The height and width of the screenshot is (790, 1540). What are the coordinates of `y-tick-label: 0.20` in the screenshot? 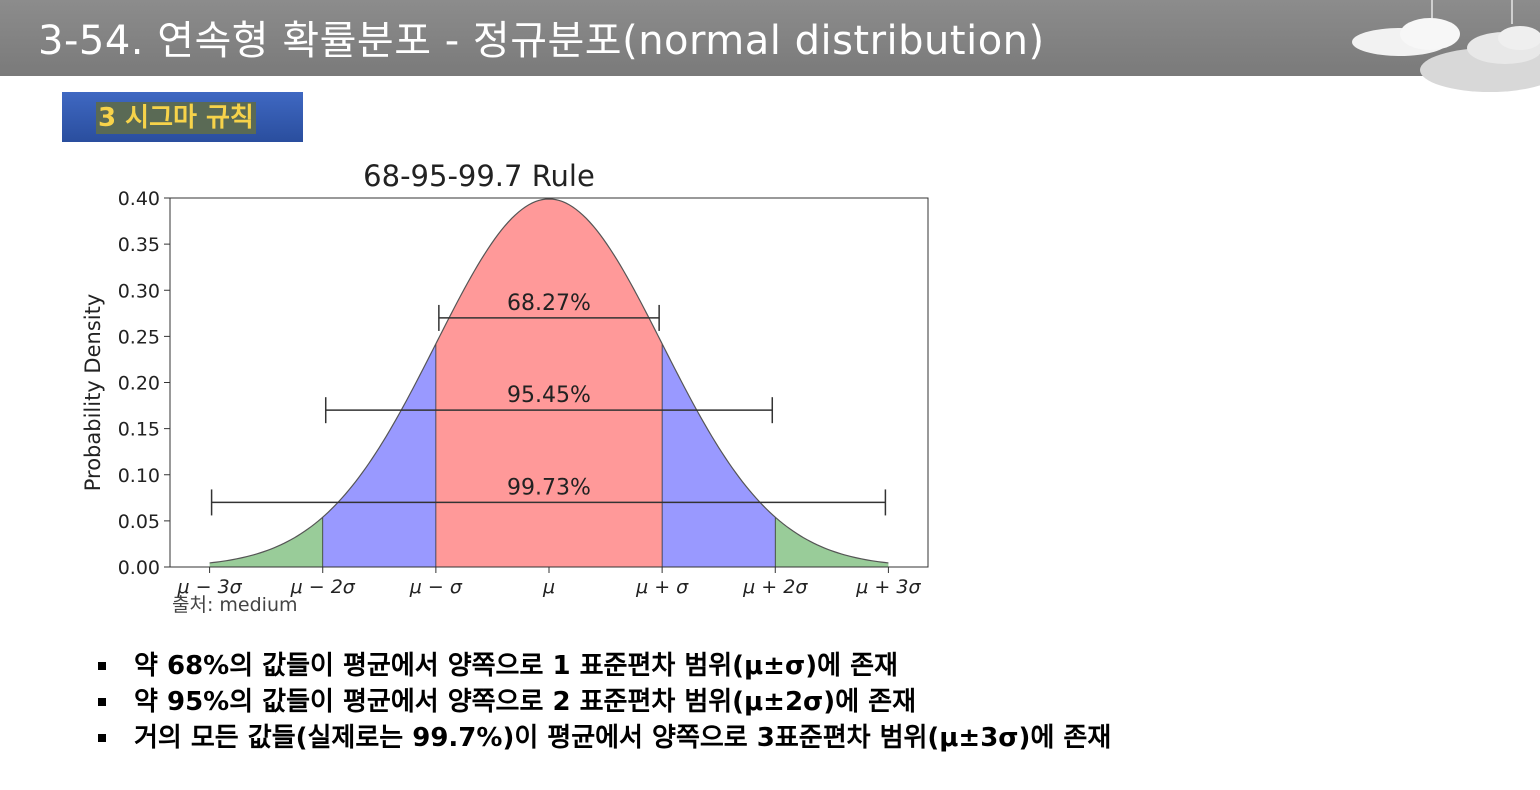 It's located at (139, 384).